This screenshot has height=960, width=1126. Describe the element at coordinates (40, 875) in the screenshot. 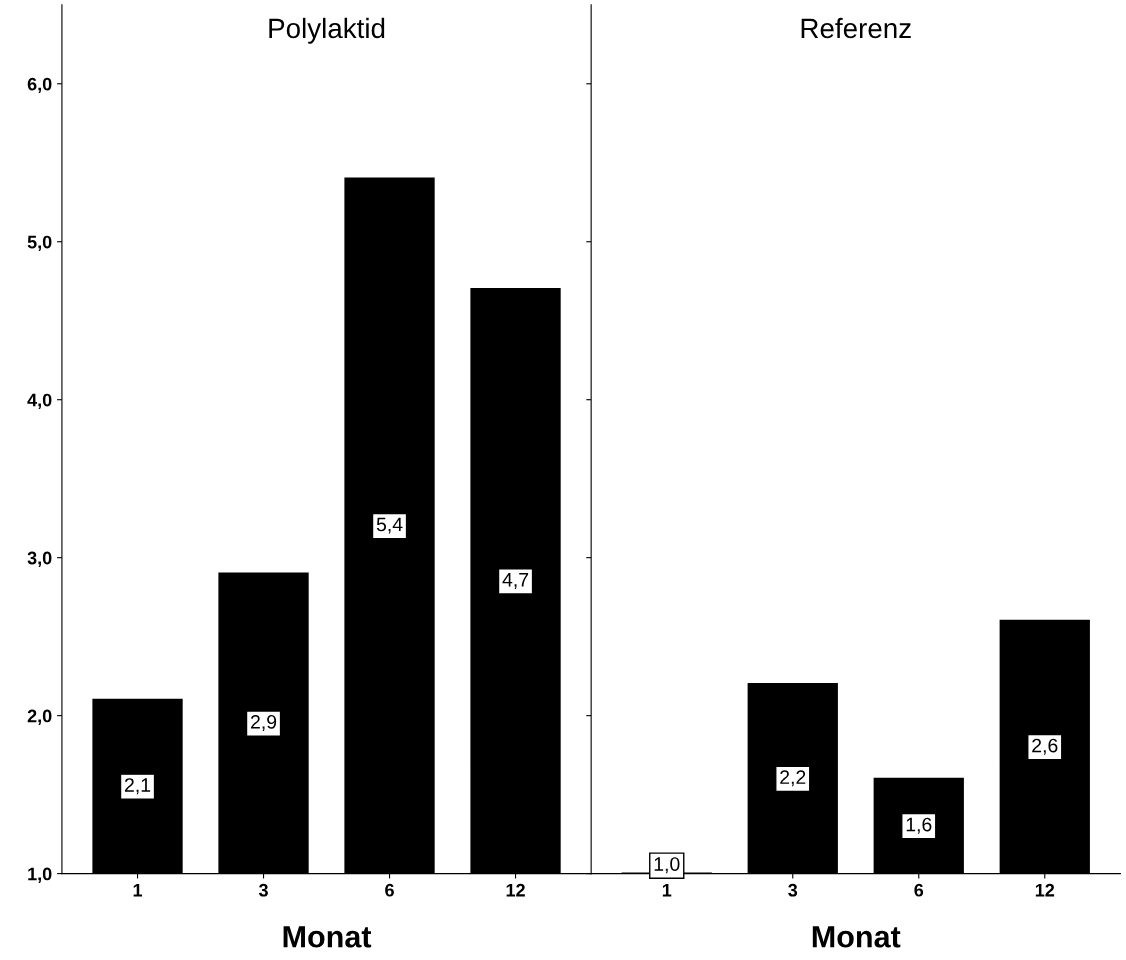

I see `y-tick-label: 1,0` at that location.